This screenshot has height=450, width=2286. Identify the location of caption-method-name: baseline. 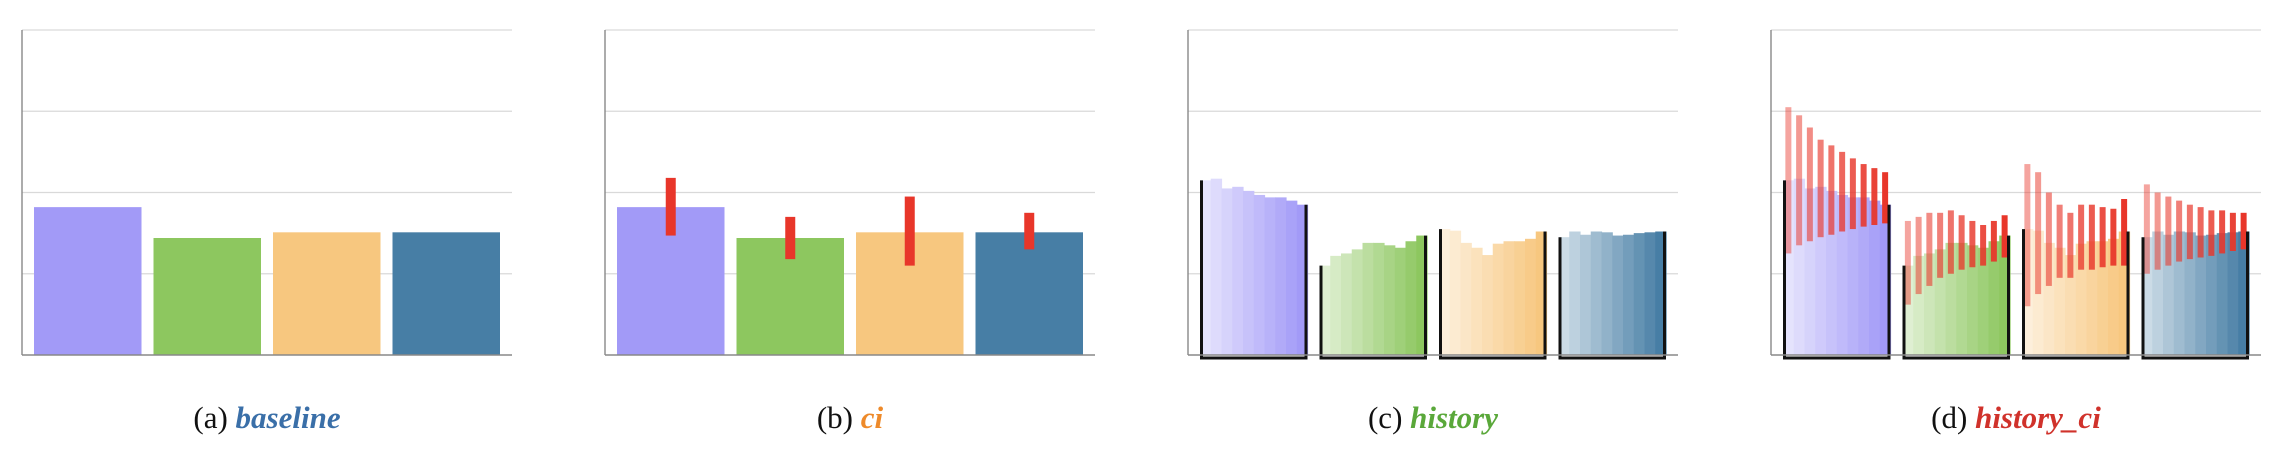
(288, 417).